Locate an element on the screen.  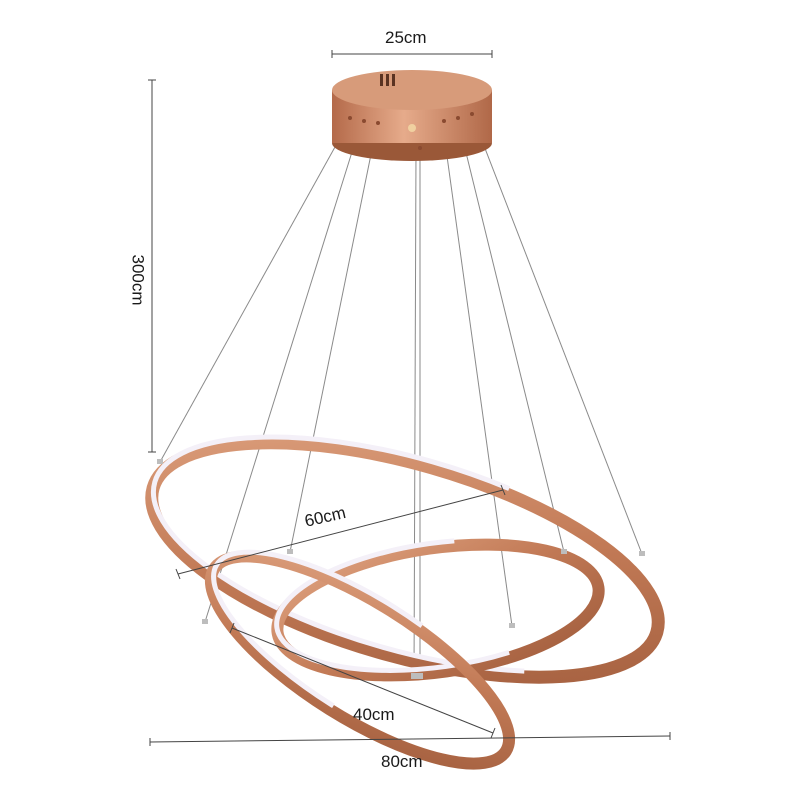
ring-small is located at coordinates (360, 659).